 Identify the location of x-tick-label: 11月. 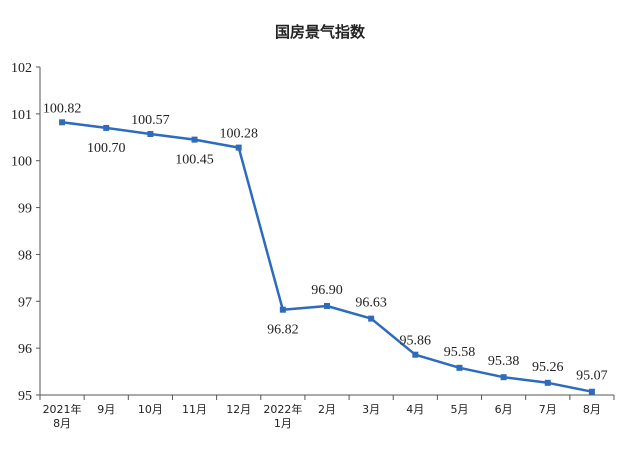
(194, 409).